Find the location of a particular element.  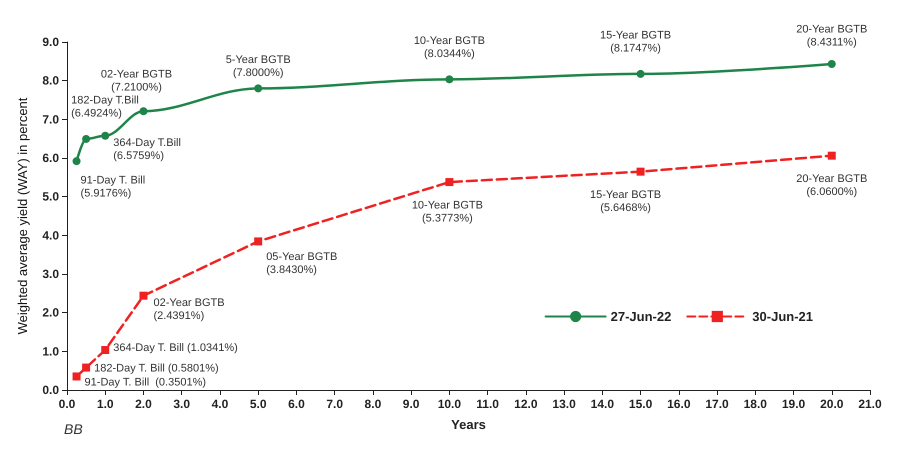

x-tick-label: 1.0 is located at coordinates (105, 404).